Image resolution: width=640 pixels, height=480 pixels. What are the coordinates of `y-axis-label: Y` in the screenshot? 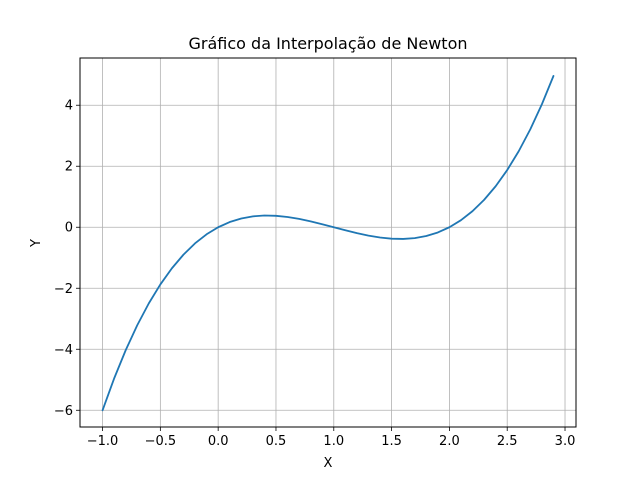 It's located at (36, 243).